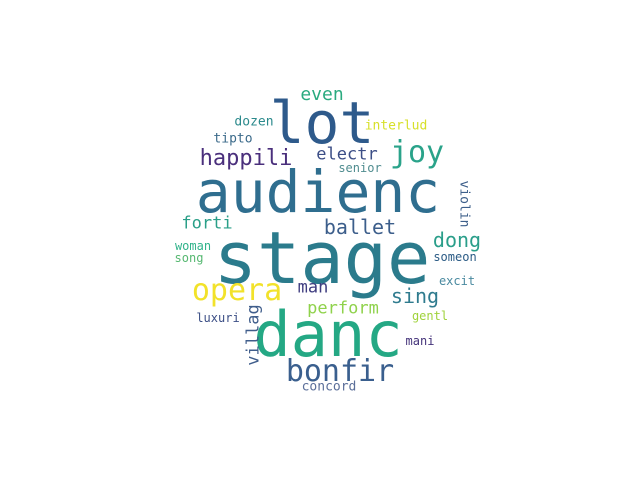  What do you see at coordinates (360, 227) in the screenshot?
I see `word-ballet: ballet` at bounding box center [360, 227].